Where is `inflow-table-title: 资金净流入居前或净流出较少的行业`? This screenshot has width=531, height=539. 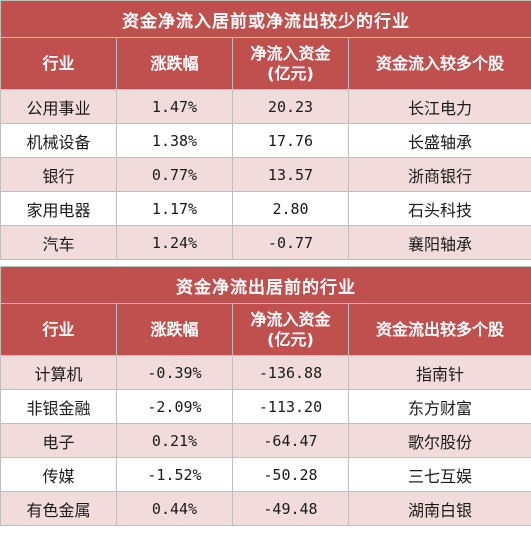 inflow-table-title: 资金净流入居前或净流出较少的行业 is located at coordinates (265, 19).